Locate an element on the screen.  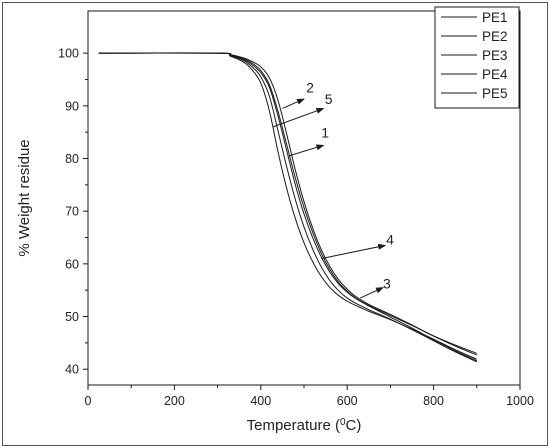
legend-label-pe4: PE4 is located at coordinates (495, 74).